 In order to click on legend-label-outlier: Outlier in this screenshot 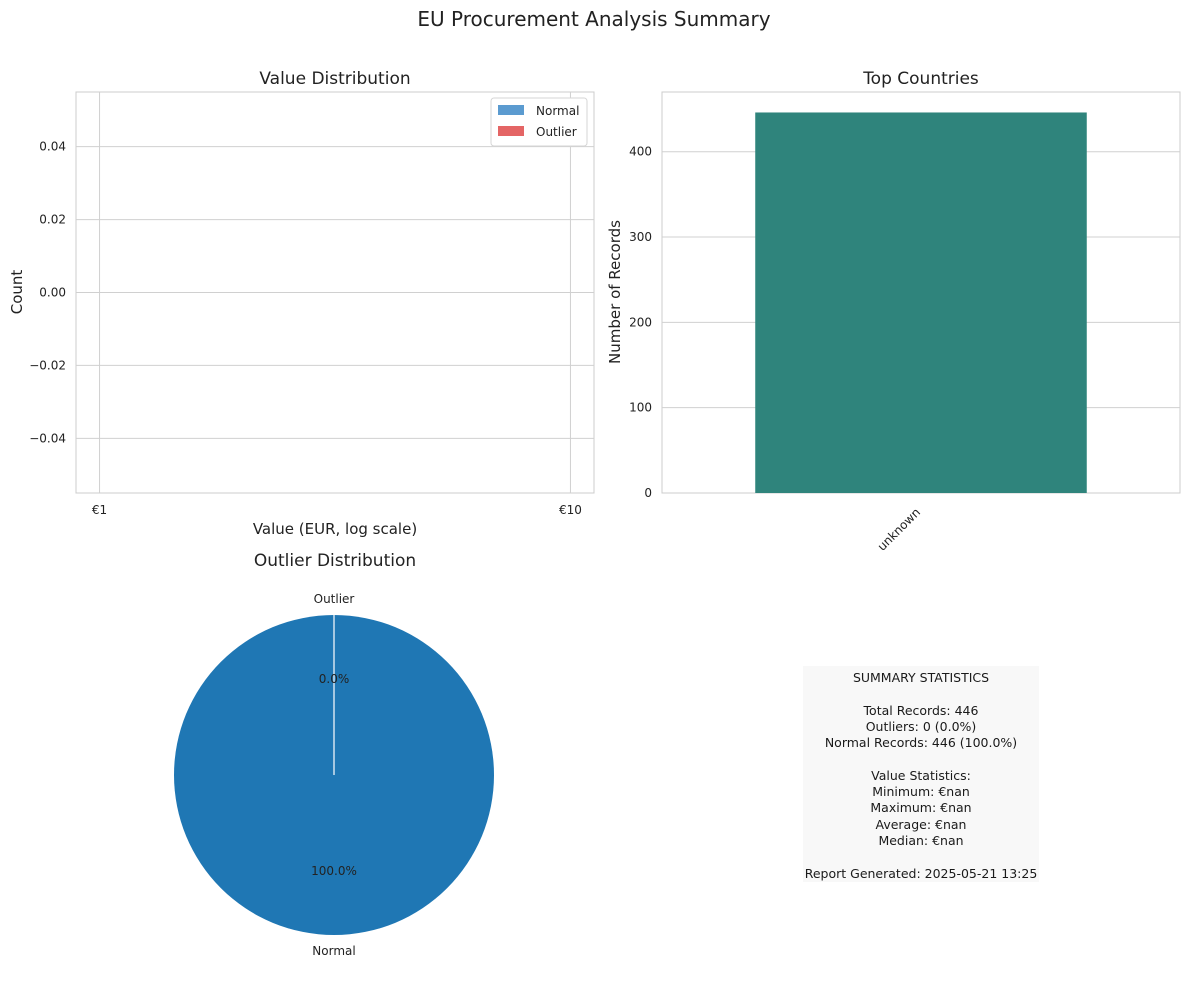, I will do `click(556, 132)`.